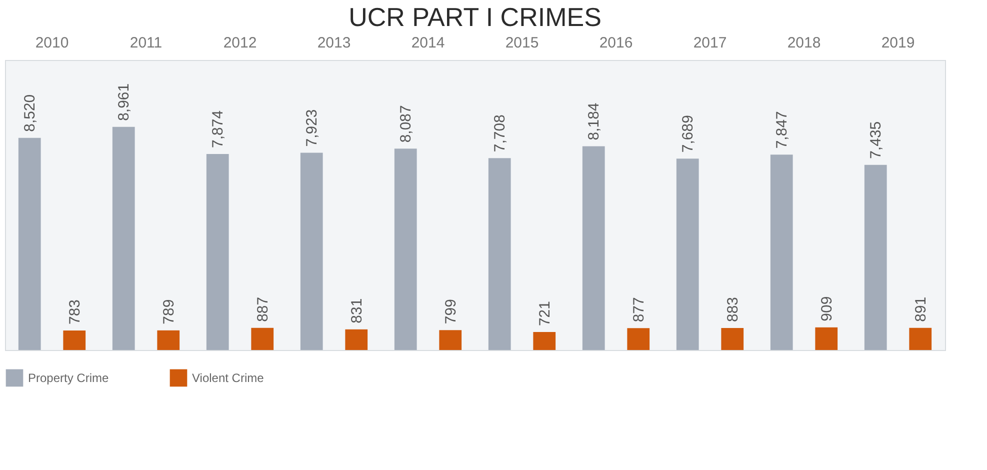 The image size is (987, 470). Describe the element at coordinates (522, 43) in the screenshot. I see `x-tick-label: 2015` at that location.